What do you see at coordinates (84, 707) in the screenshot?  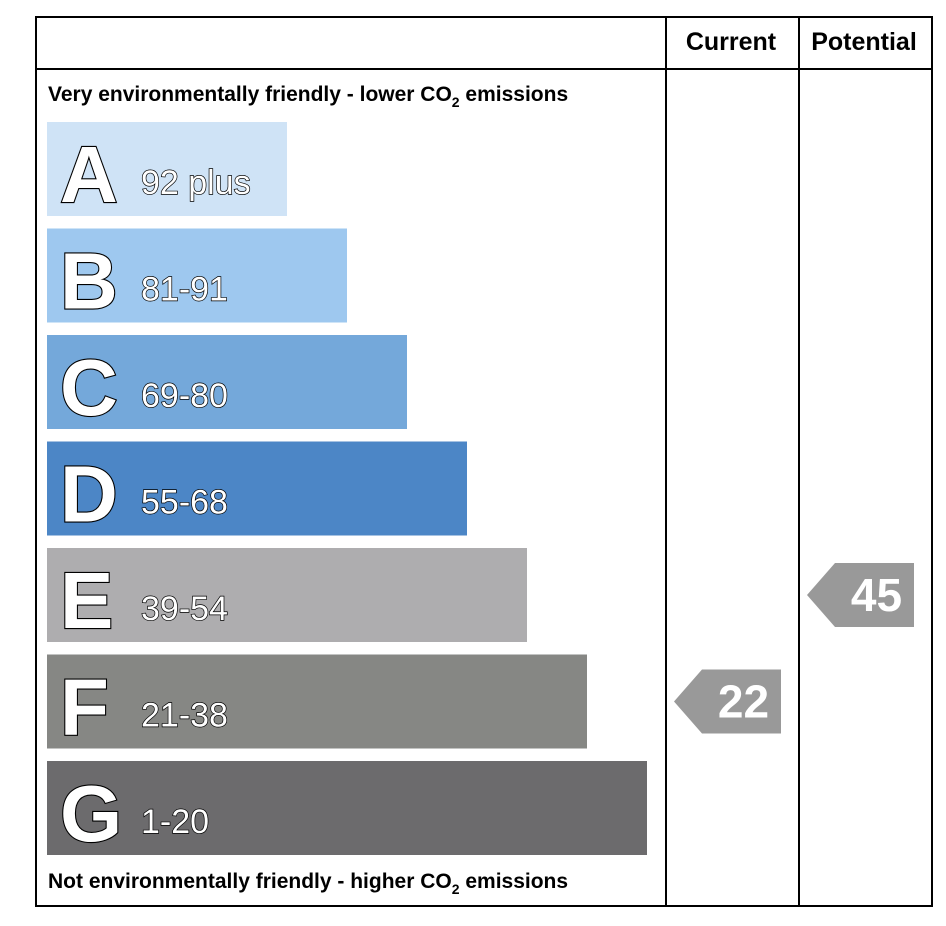 I see `band-f-letter: F` at bounding box center [84, 707].